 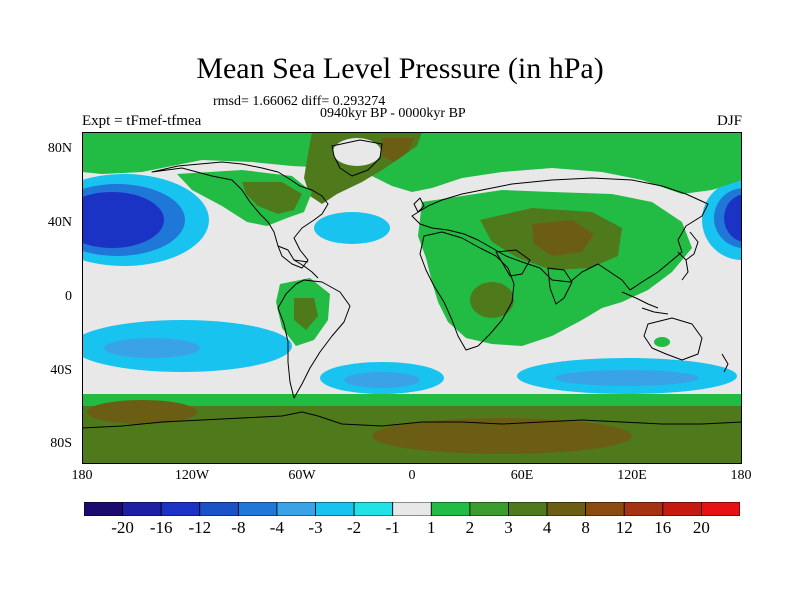 I want to click on north-atlantic-low, so click(x=352, y=228).